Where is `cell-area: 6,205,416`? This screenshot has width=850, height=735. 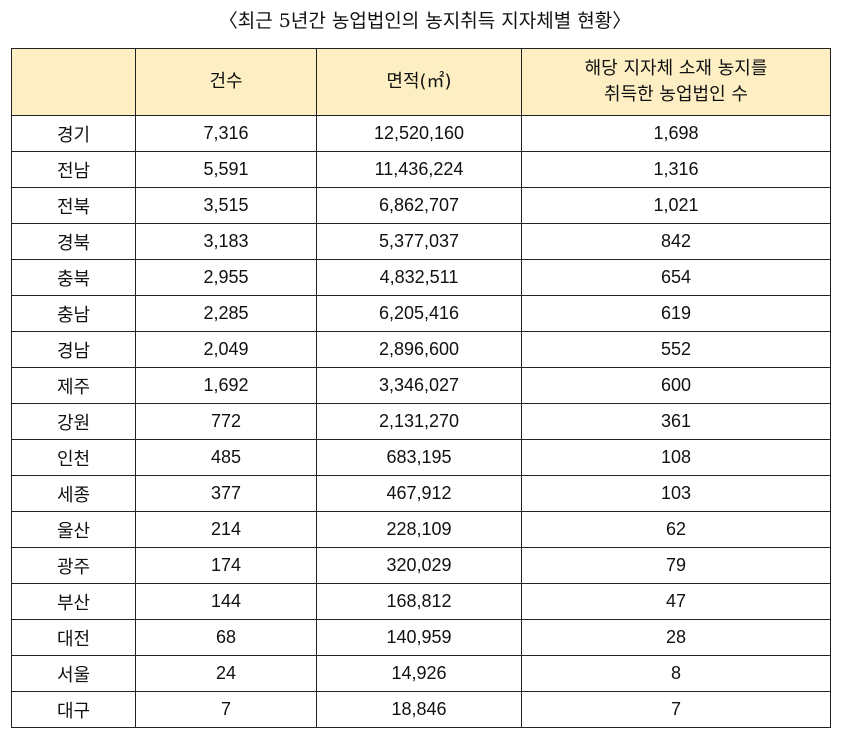
cell-area: 6,205,416 is located at coordinates (419, 313).